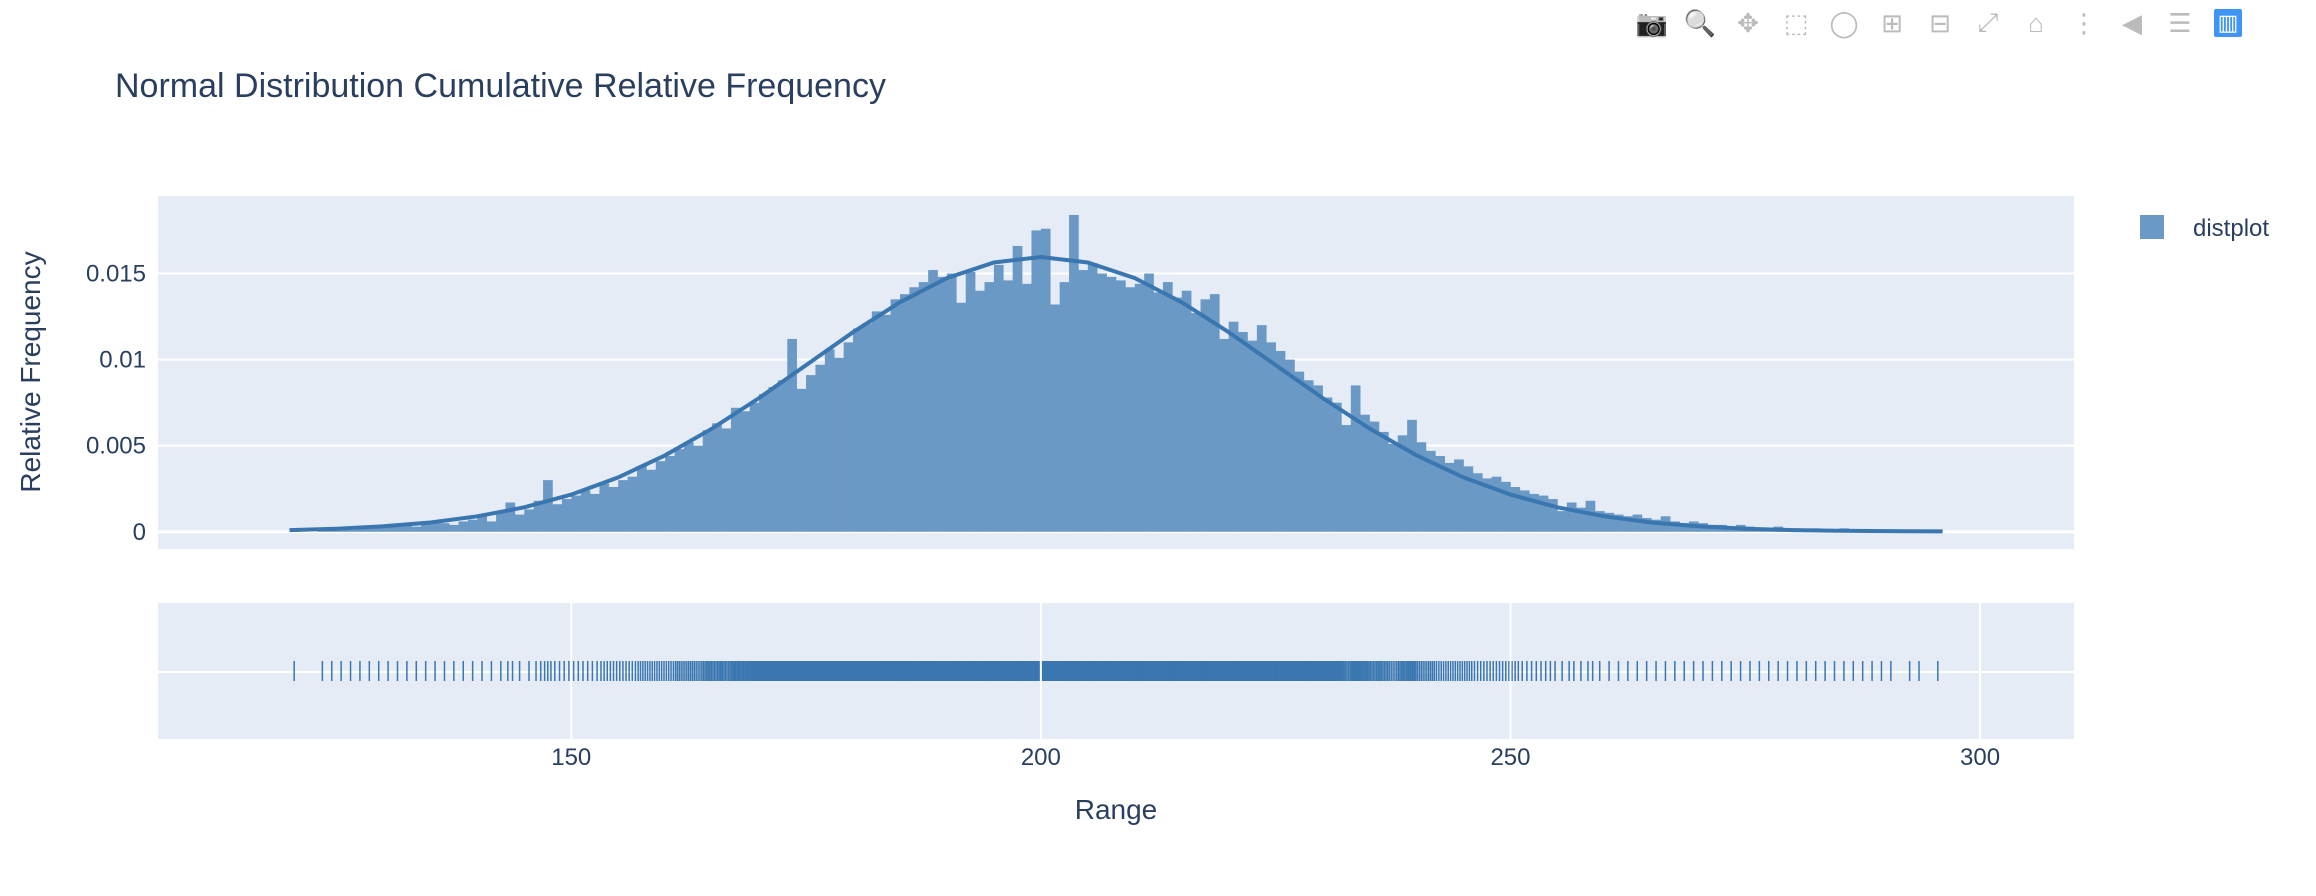  What do you see at coordinates (1700, 22) in the screenshot?
I see `zoom-icon: 🔍` at bounding box center [1700, 22].